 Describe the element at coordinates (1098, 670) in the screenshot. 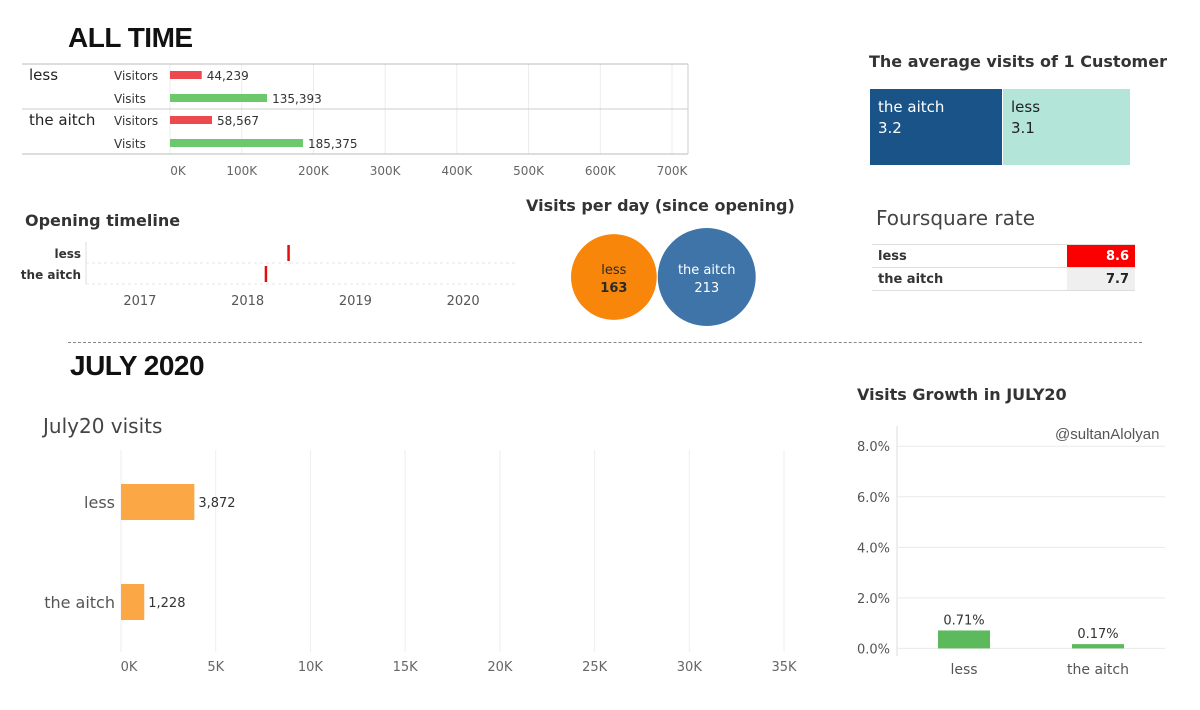

I see `x-category-label-the-aitch: the aitch` at that location.